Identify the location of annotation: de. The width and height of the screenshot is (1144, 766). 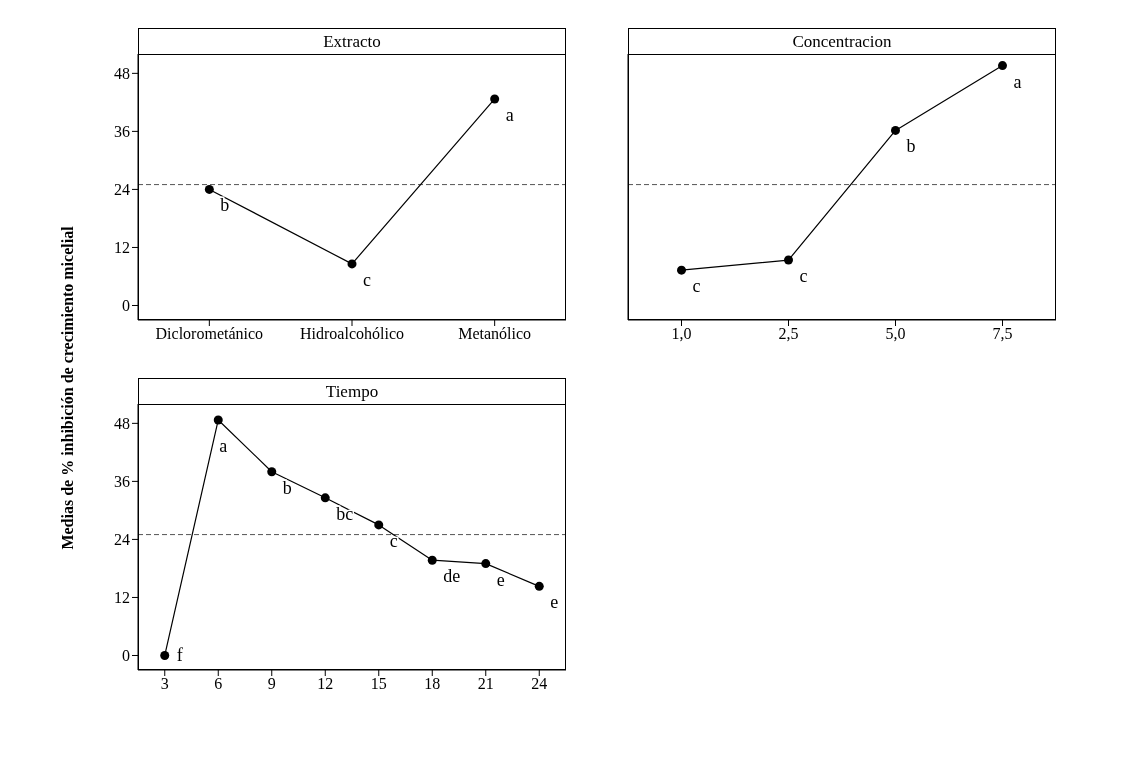
(452, 576).